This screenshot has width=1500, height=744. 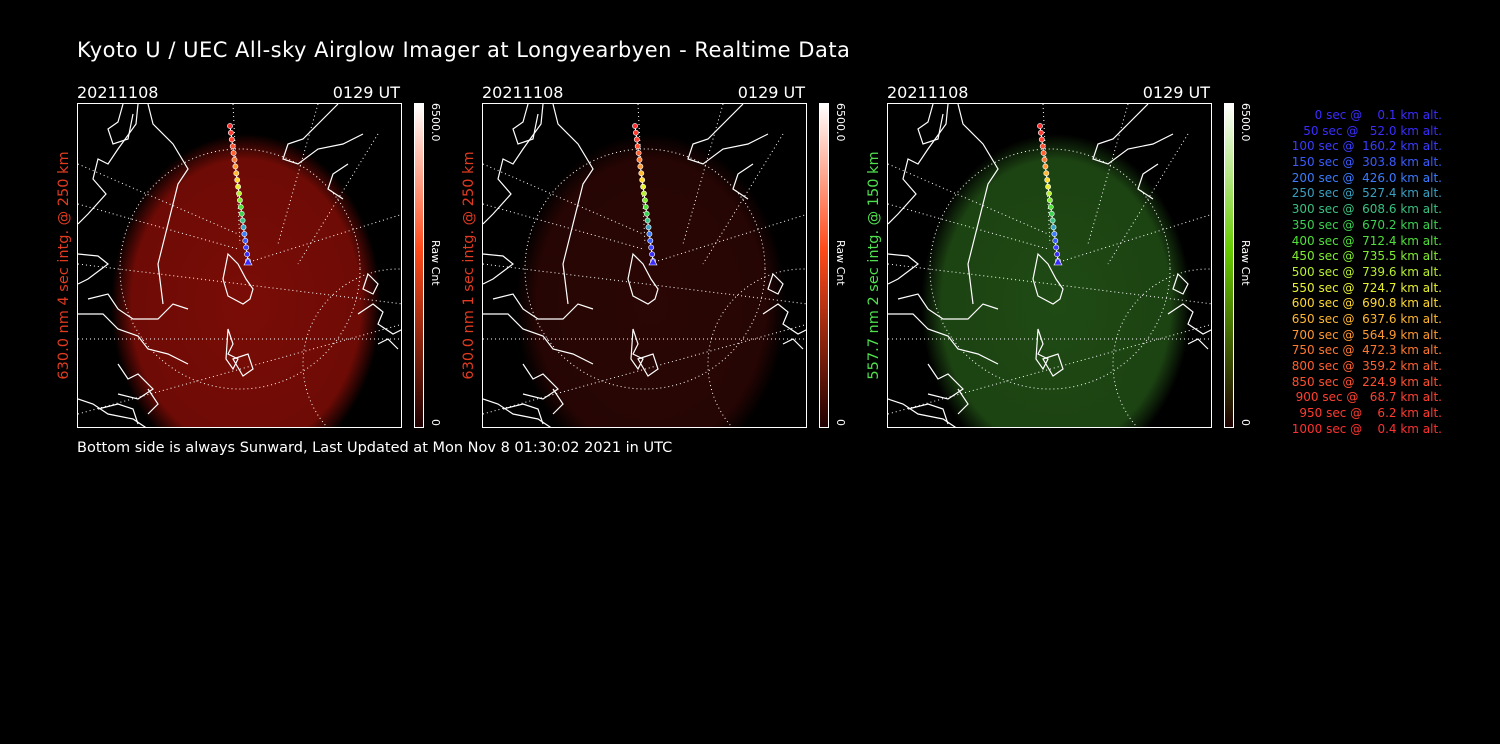 I want to click on legend-entry: 150 sec @ 303.8 km alt., so click(x=1364, y=162).